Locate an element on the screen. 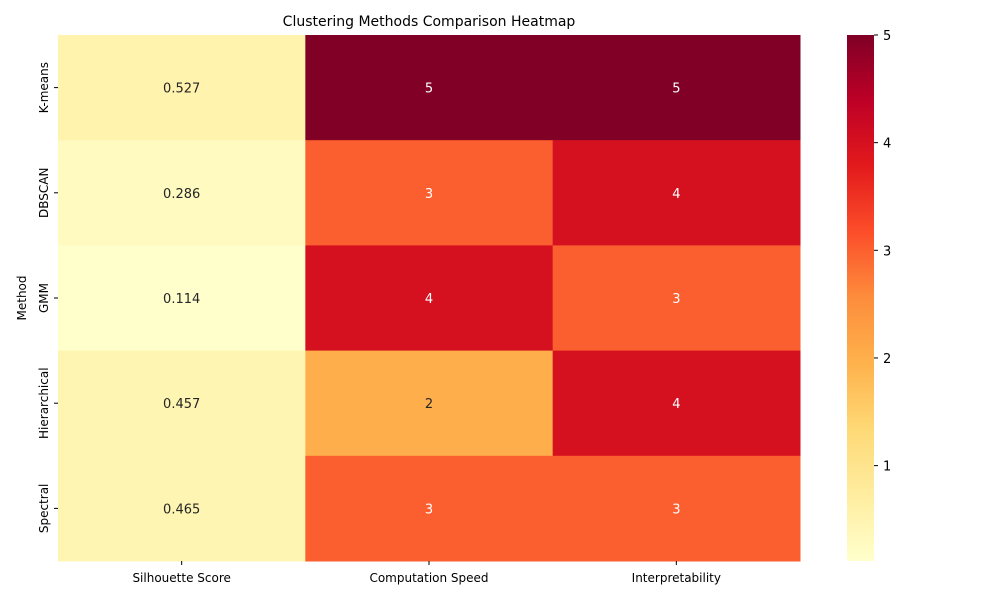  cell-value-label: 0.527 is located at coordinates (181, 89).